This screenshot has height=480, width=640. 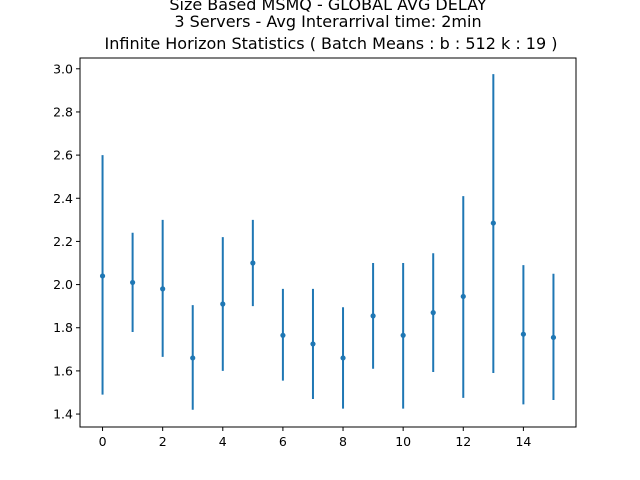 What do you see at coordinates (63, 241) in the screenshot?
I see `y-tick-label: 2.2` at bounding box center [63, 241].